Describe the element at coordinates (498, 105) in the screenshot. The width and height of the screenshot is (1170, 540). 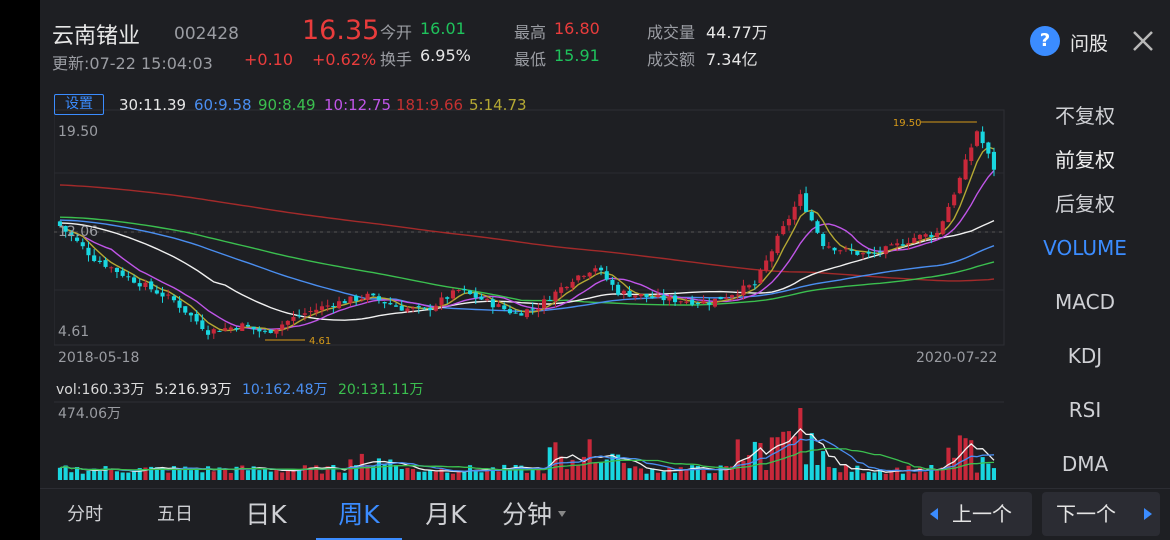
I see `ma5-value: 5:14.73` at that location.